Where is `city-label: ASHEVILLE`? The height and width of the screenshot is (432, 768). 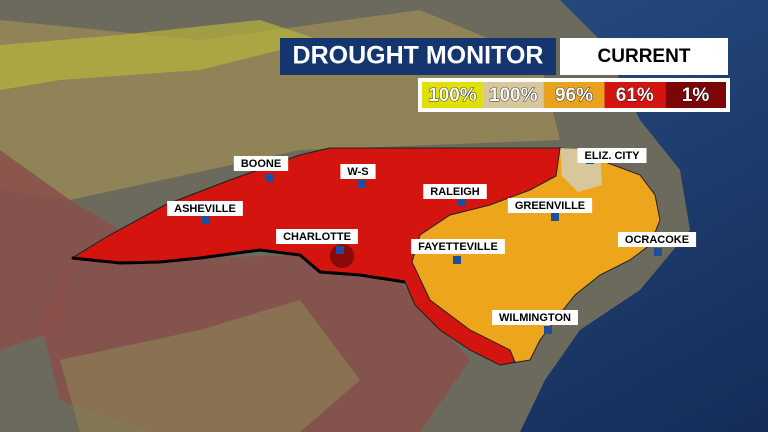
city-label: ASHEVILLE is located at coordinates (205, 209).